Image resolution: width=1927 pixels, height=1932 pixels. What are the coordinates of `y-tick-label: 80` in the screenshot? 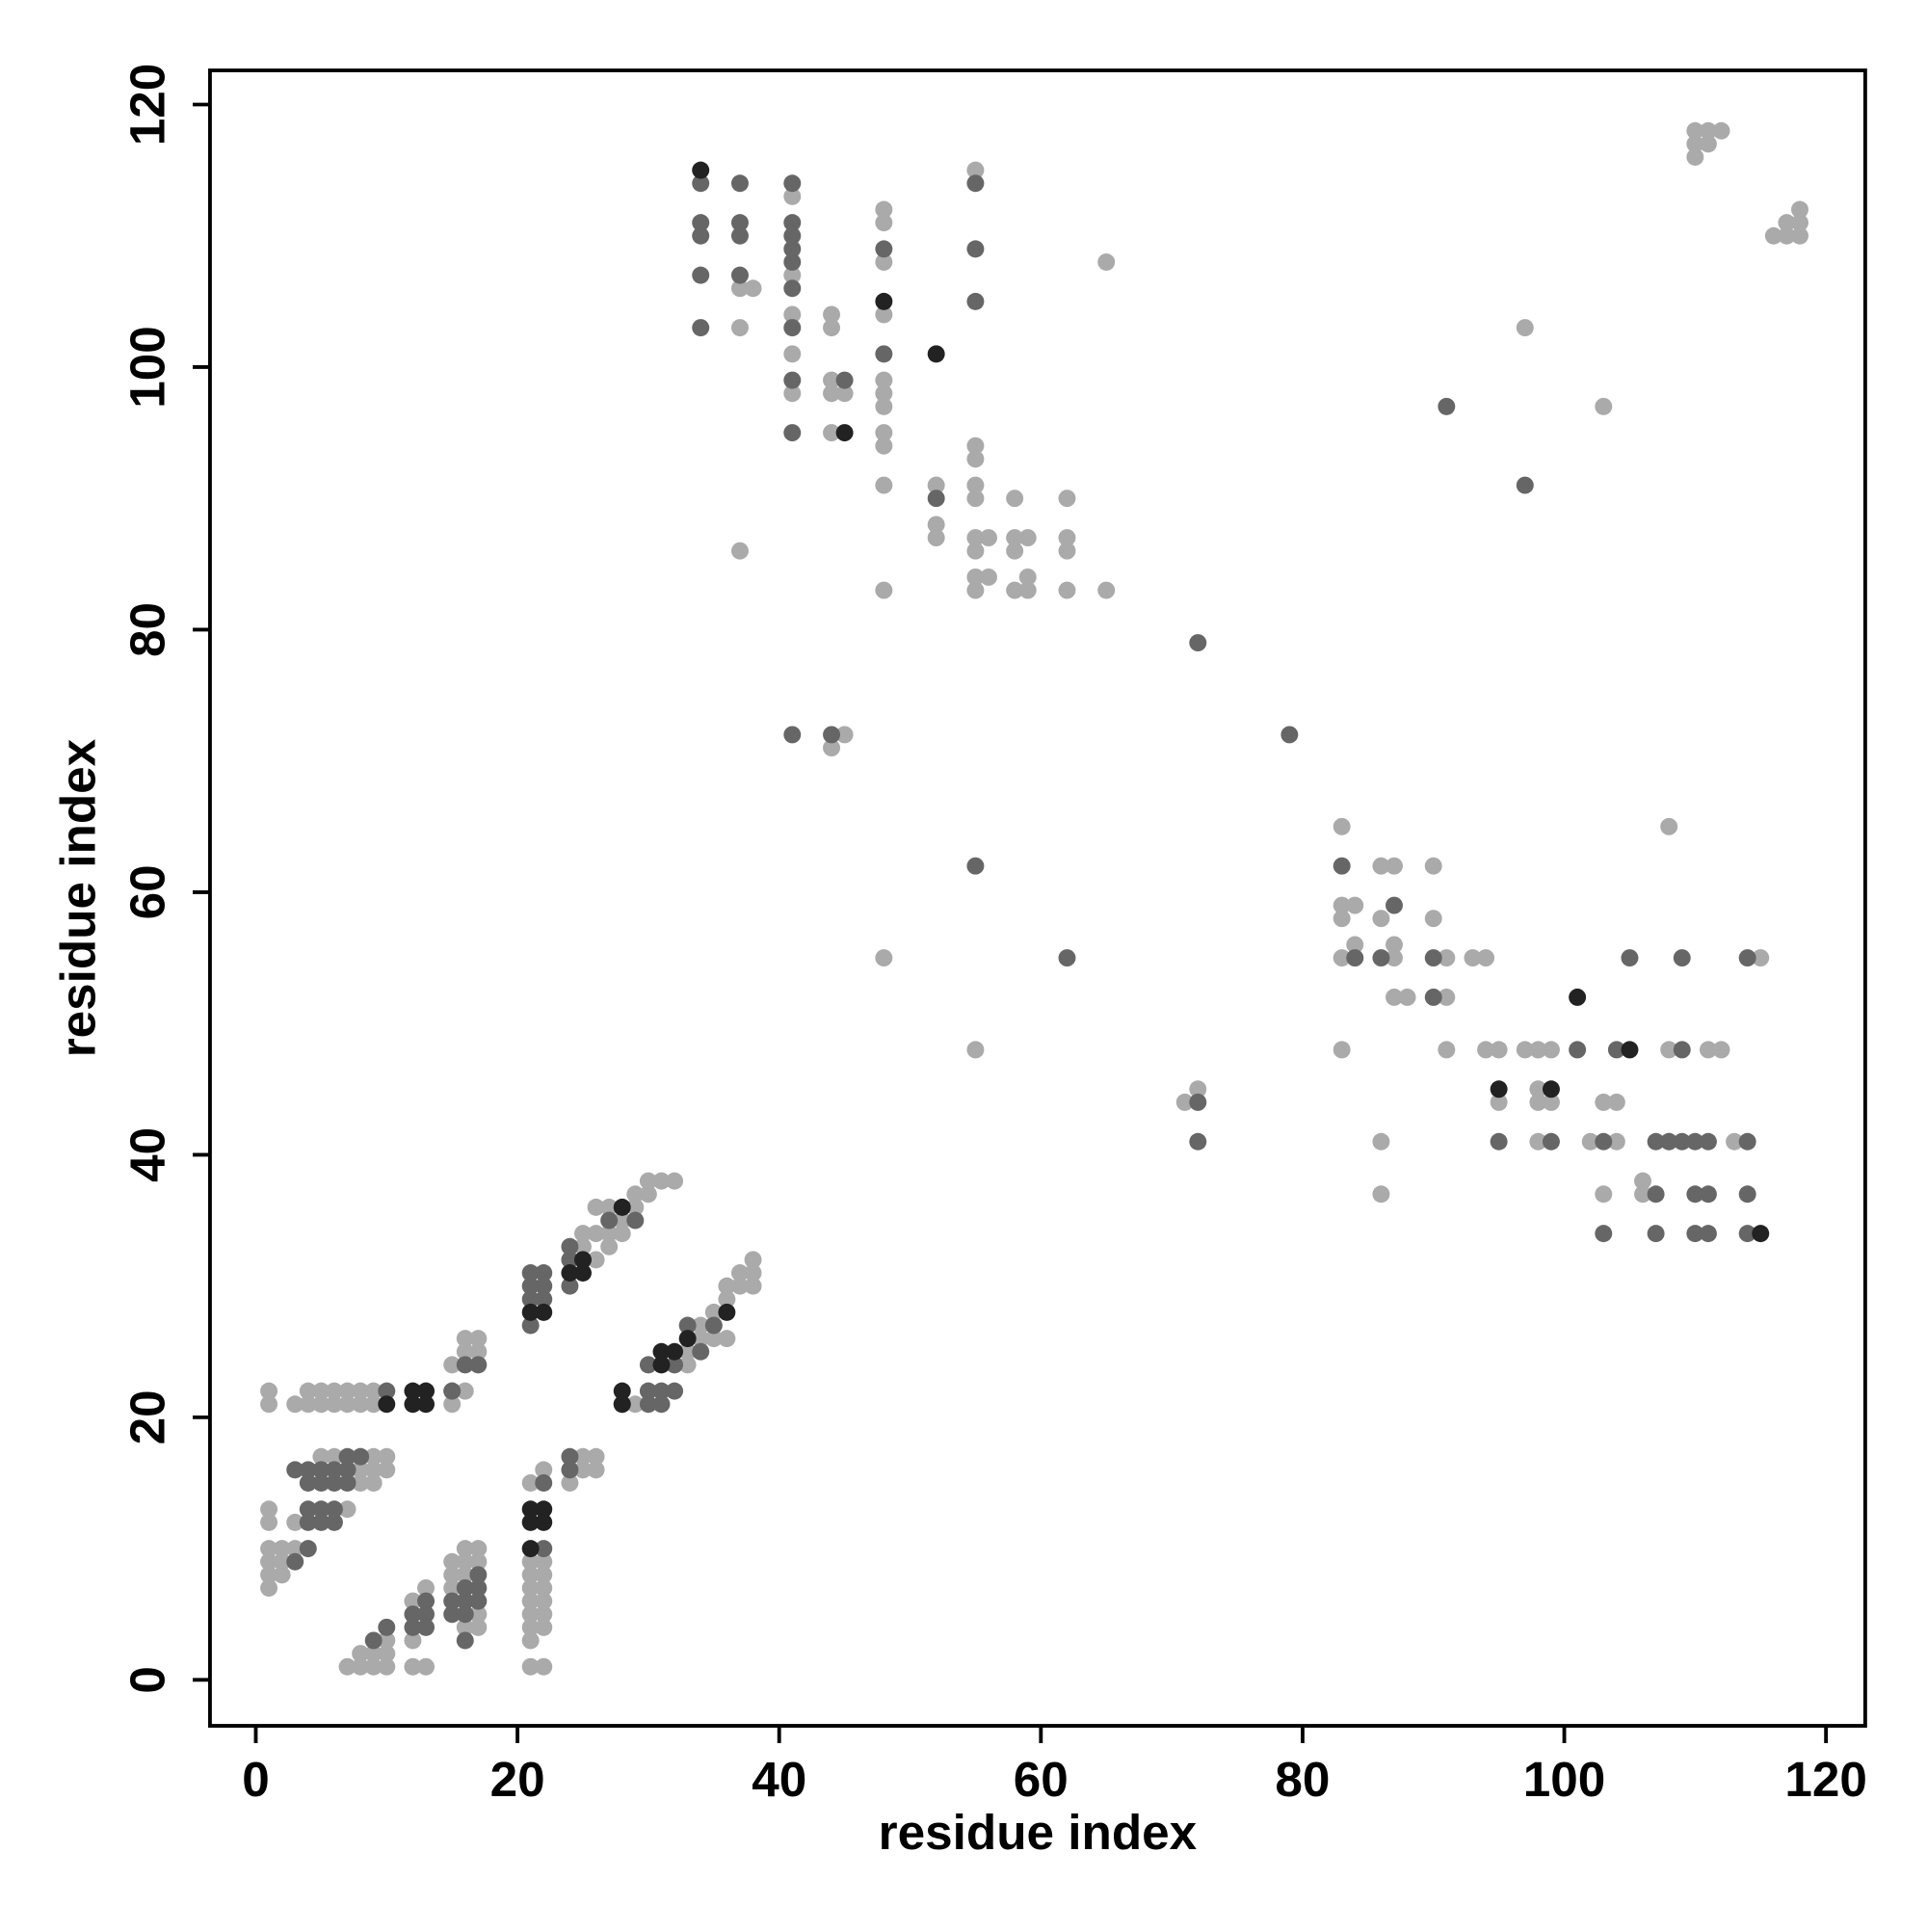 It's located at (147, 629).